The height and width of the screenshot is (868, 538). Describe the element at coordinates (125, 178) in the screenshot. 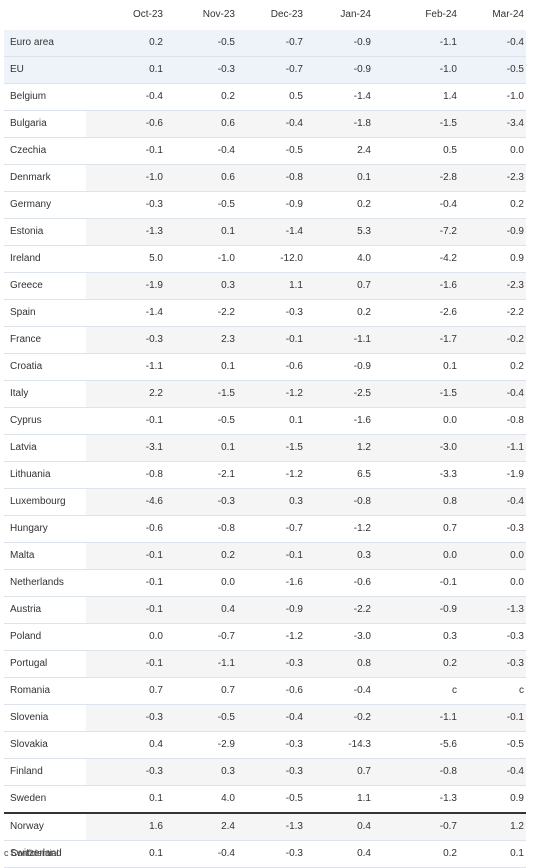

I see `value-cell: -1.0` at that location.